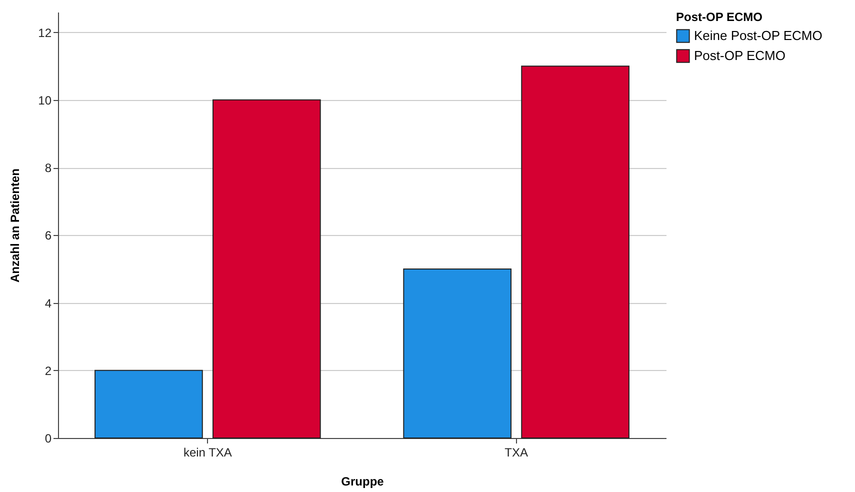 The width and height of the screenshot is (855, 492). Describe the element at coordinates (48, 235) in the screenshot. I see `y-tick-label: 6` at that location.